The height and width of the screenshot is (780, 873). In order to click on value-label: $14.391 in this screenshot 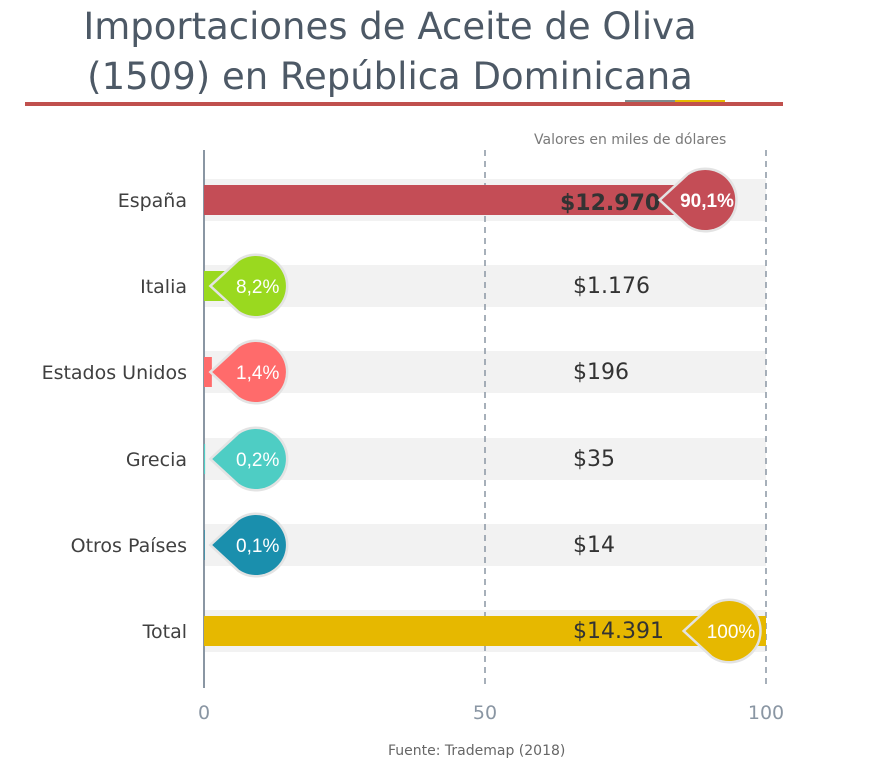, I will do `click(618, 631)`.